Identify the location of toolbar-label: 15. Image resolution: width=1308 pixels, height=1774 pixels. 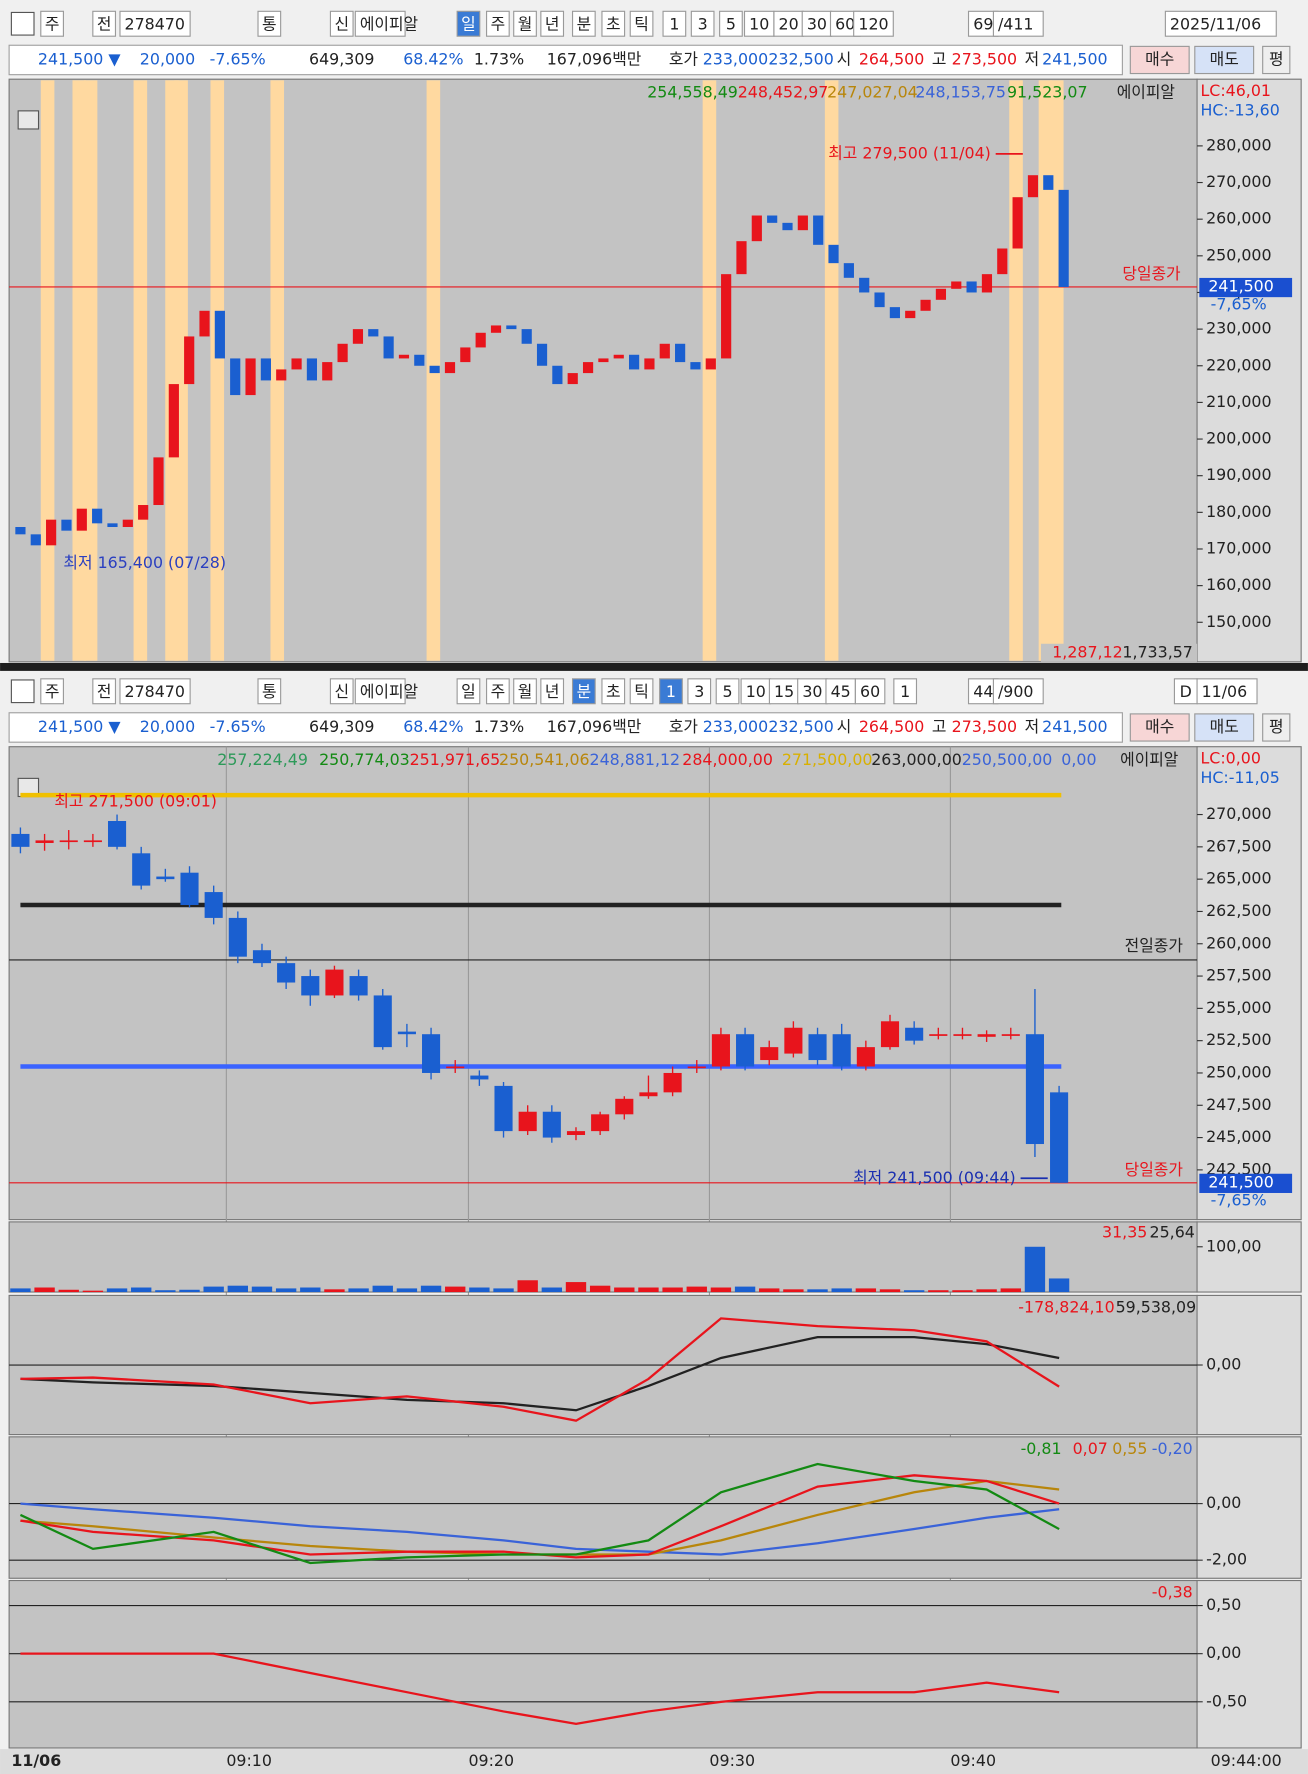
(784, 691).